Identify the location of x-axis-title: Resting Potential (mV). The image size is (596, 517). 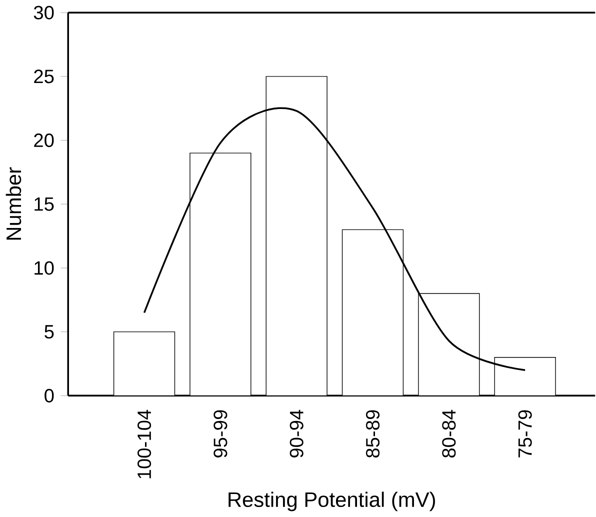
(331, 502).